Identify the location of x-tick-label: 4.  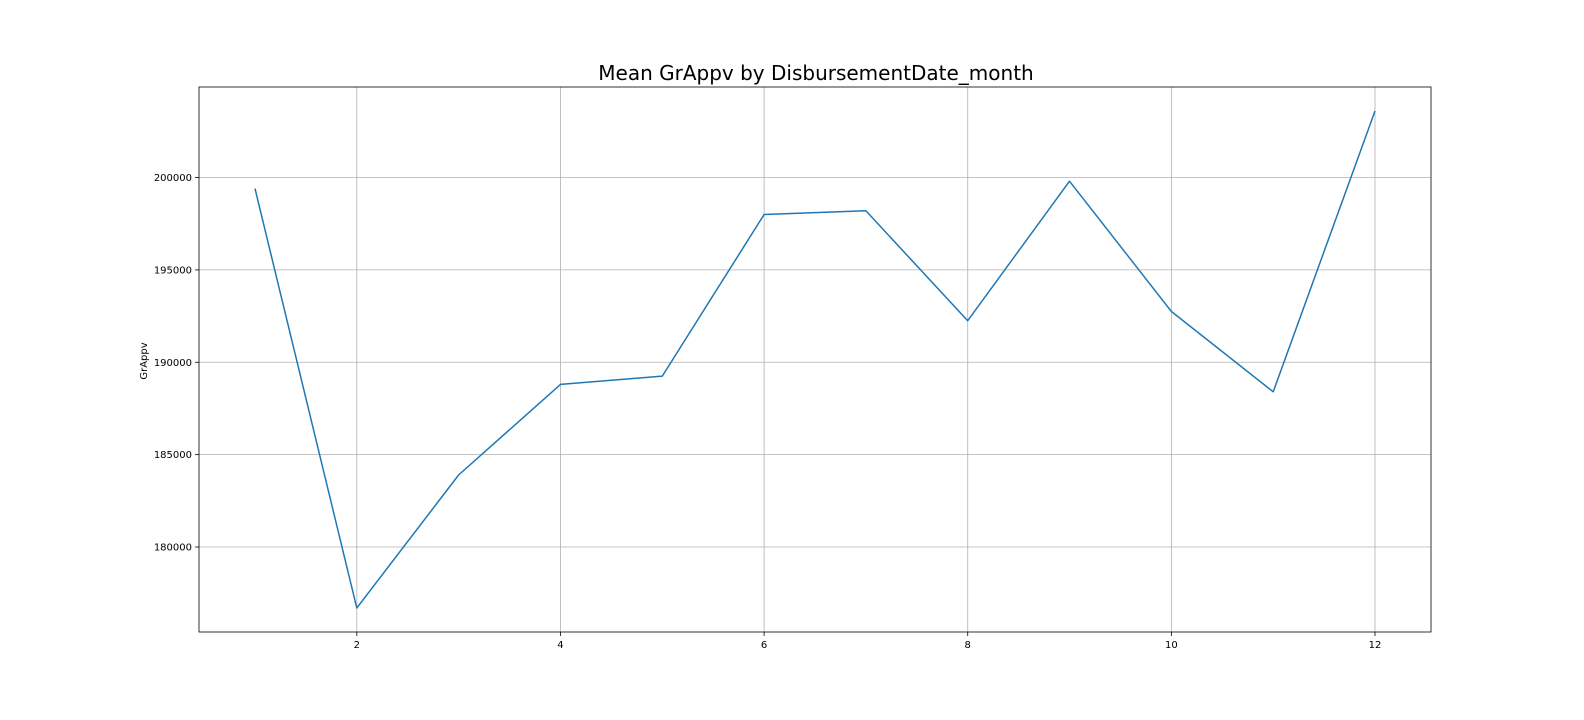
(560, 645).